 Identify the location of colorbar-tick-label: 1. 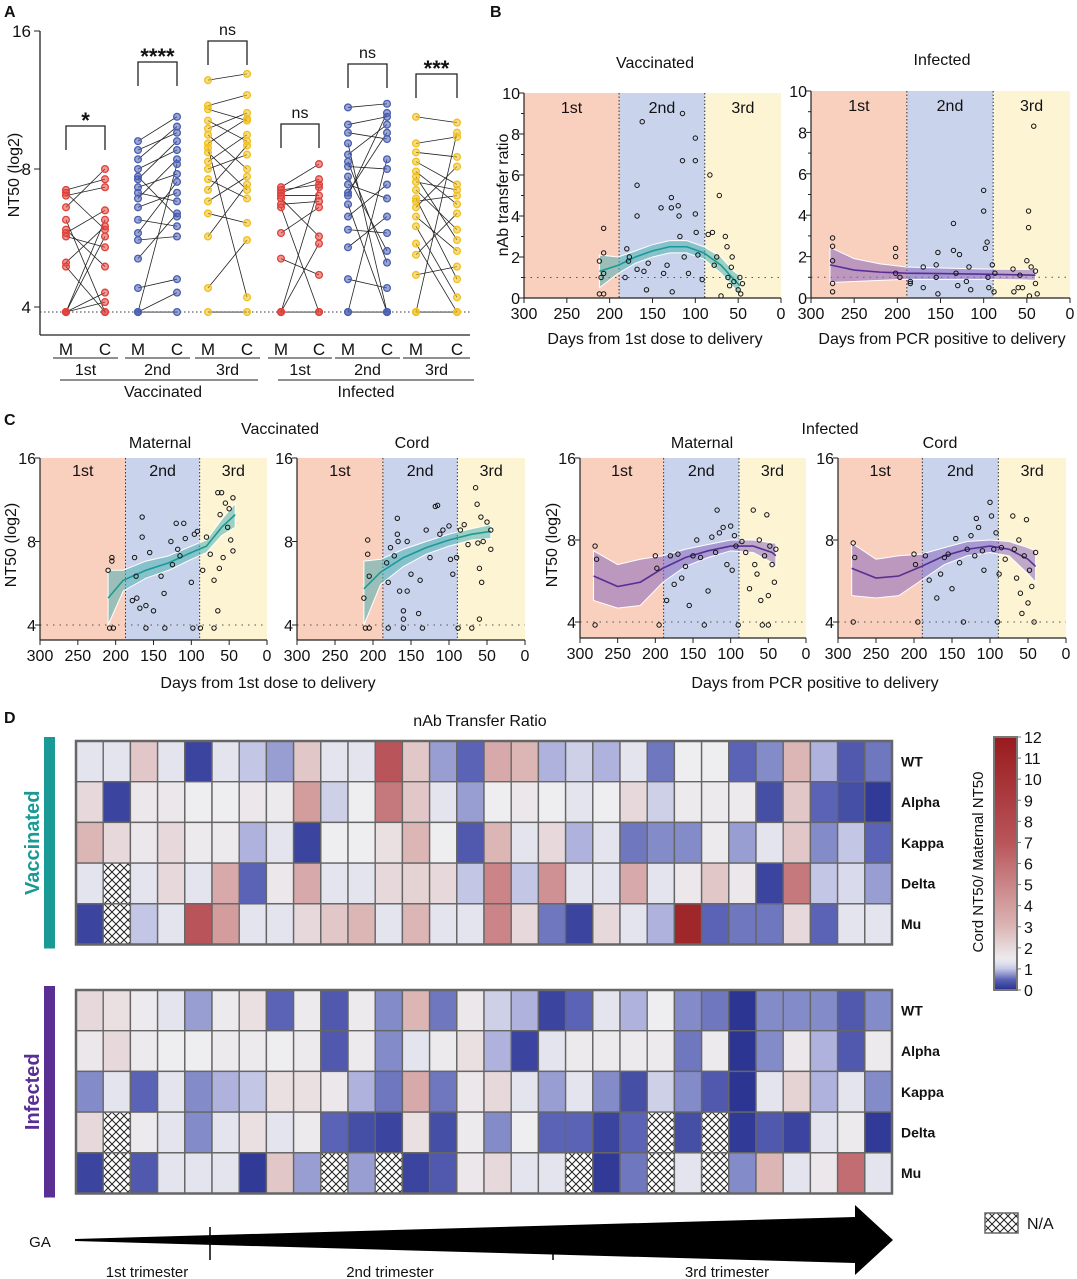
(1028, 970).